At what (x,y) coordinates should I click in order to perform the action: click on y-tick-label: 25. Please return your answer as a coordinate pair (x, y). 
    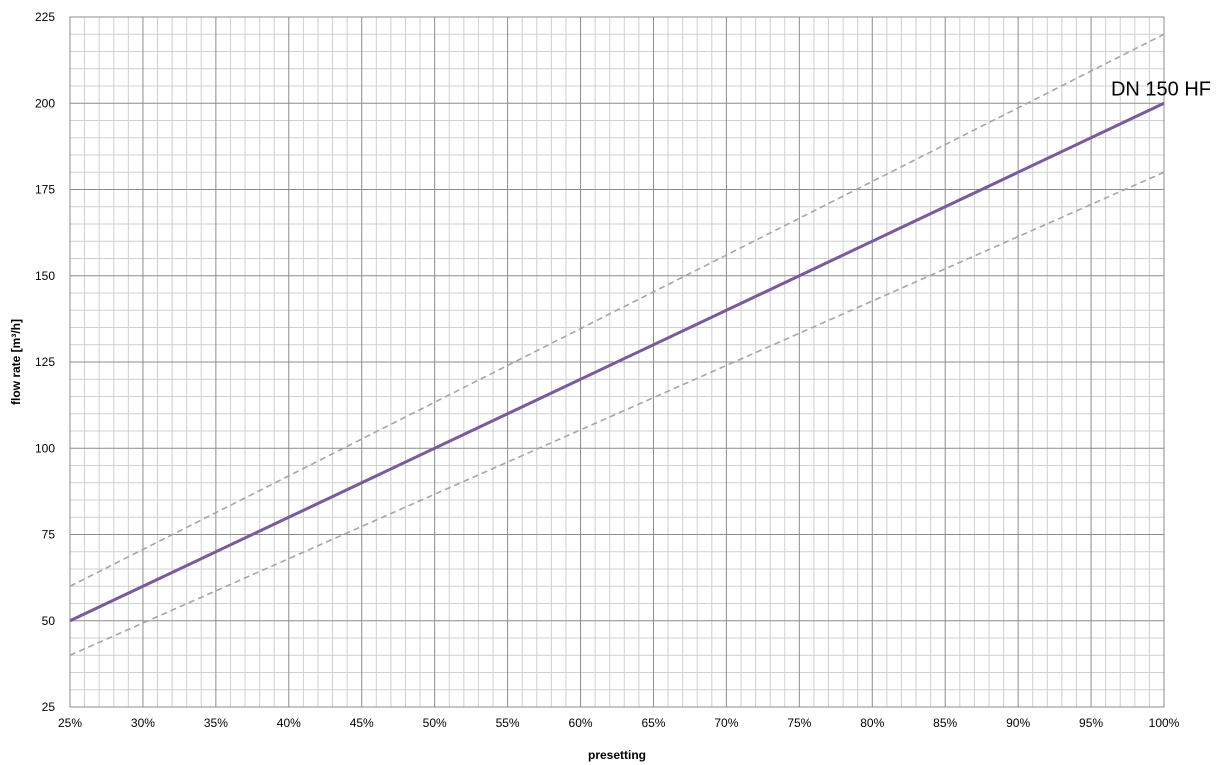
    Looking at the image, I should click on (49, 707).